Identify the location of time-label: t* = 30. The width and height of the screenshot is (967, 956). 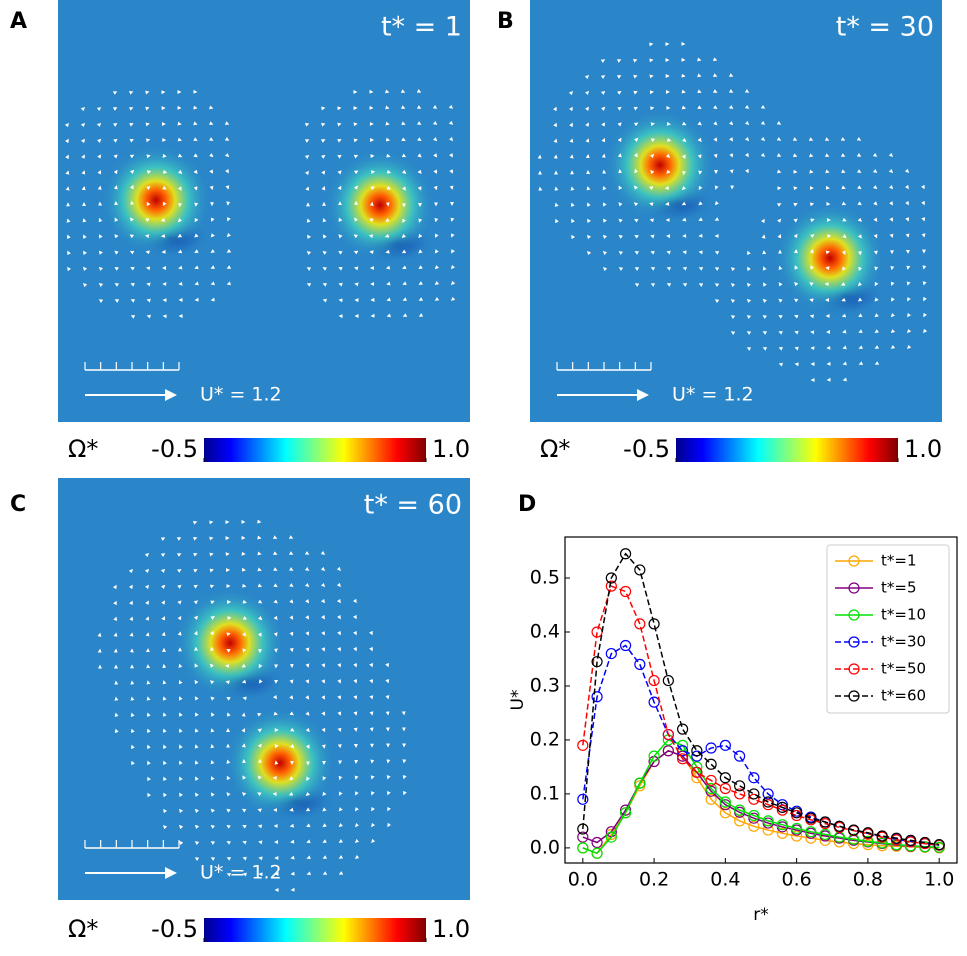
(885, 27).